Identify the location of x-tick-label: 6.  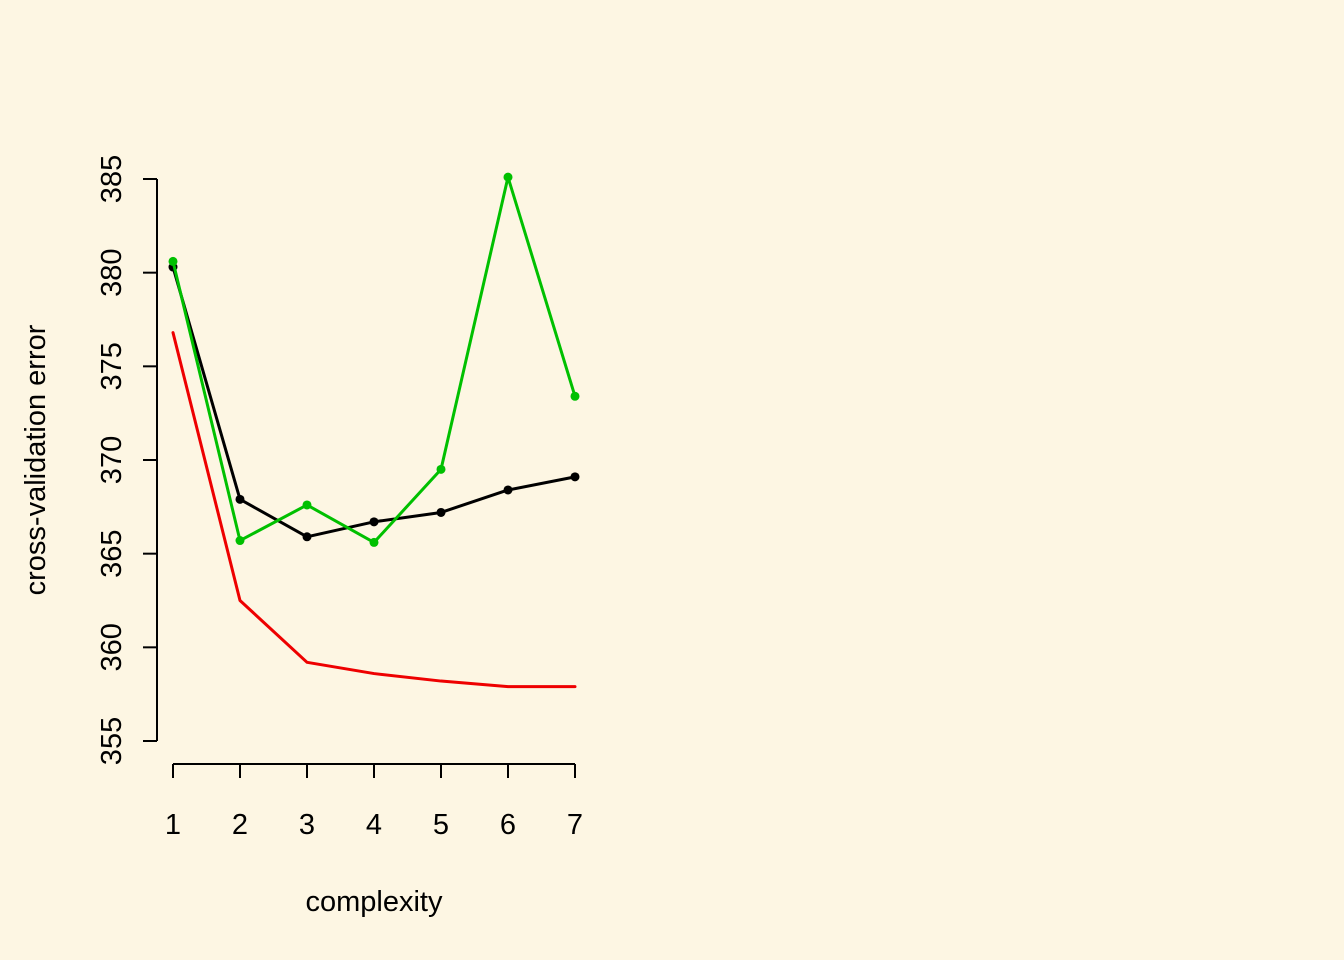
(508, 825).